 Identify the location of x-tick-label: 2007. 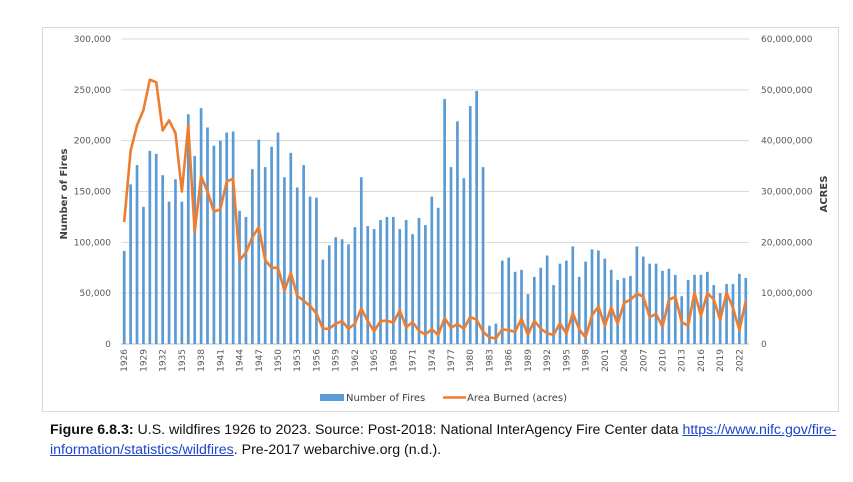
(644, 360).